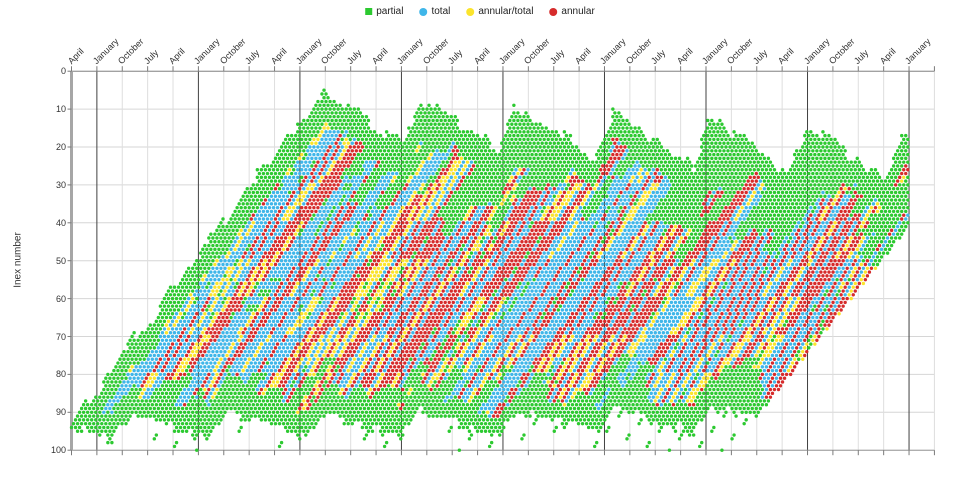 This screenshot has height=478, width=960. Describe the element at coordinates (60, 222) in the screenshot. I see `y-tick-label: 40` at that location.